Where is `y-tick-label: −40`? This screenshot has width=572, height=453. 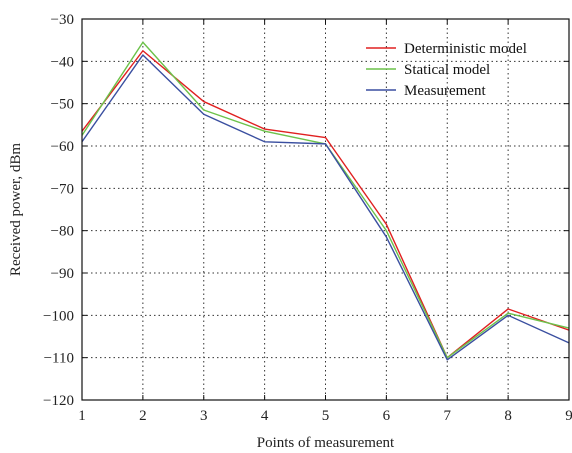 y-tick-label: −40 is located at coordinates (62, 62).